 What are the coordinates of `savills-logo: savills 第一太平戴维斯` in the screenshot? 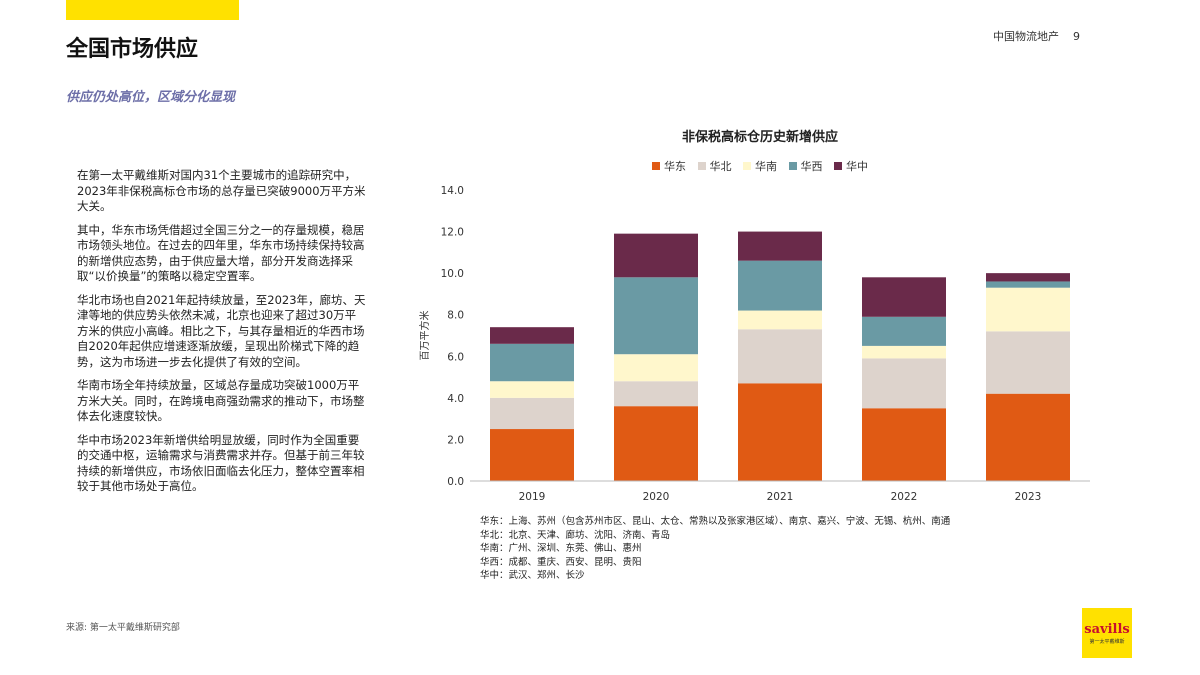 It's located at (1107, 633).